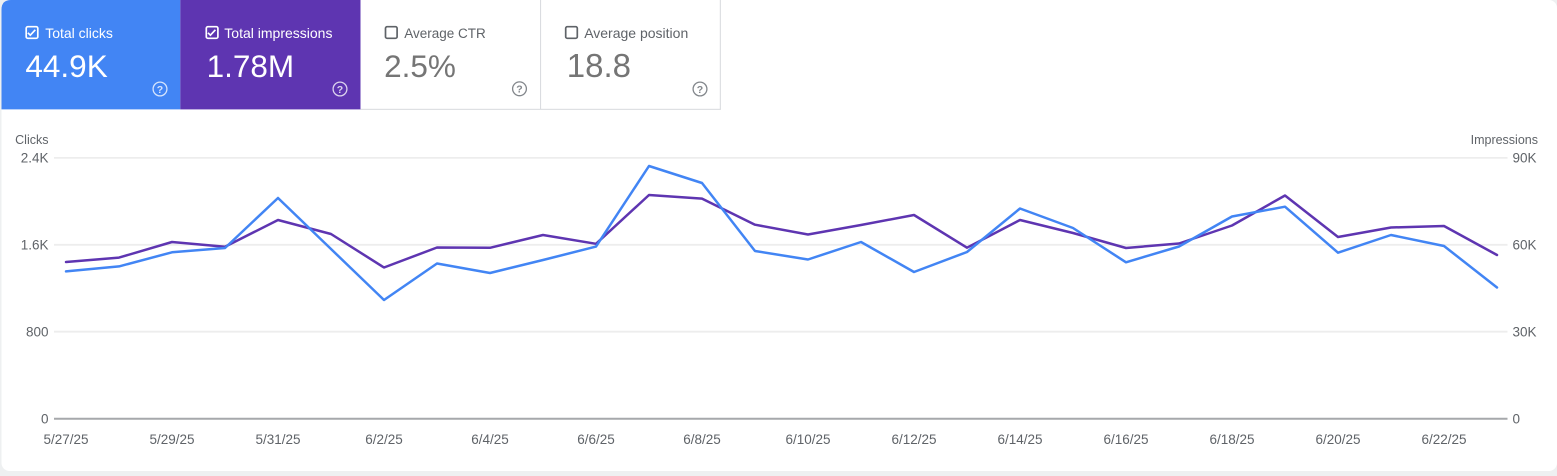 The height and width of the screenshot is (476, 1557). What do you see at coordinates (1231, 439) in the screenshot?
I see `svg-text: 6/18/25` at bounding box center [1231, 439].